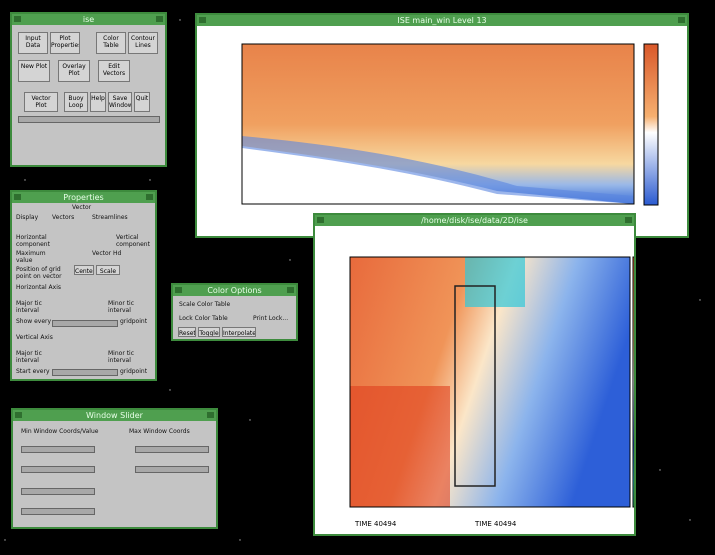 The width and height of the screenshot is (715, 555). Describe the element at coordinates (239, 332) in the screenshot. I see `button: Interpolate` at that location.